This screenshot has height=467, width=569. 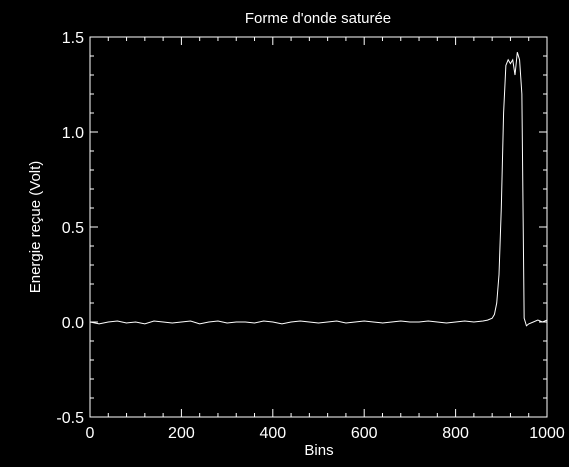 I want to click on y-tick-label: 0.5, so click(x=73, y=228).